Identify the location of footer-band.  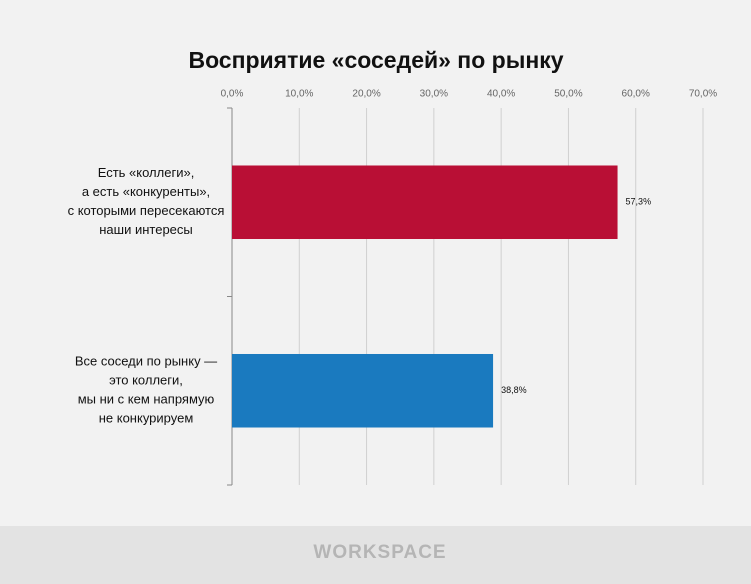
(375, 555).